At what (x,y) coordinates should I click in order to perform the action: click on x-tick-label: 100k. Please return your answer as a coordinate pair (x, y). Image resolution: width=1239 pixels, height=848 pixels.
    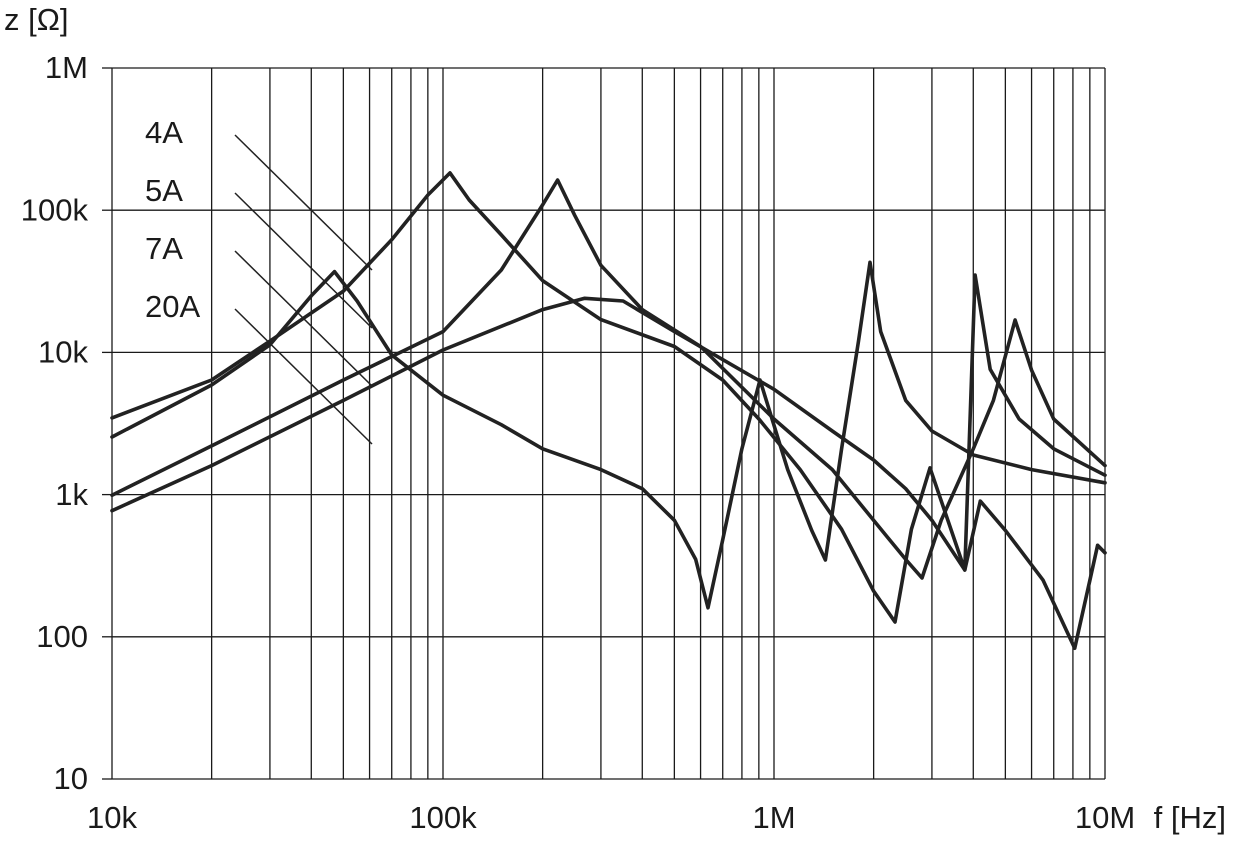
    Looking at the image, I should click on (443, 817).